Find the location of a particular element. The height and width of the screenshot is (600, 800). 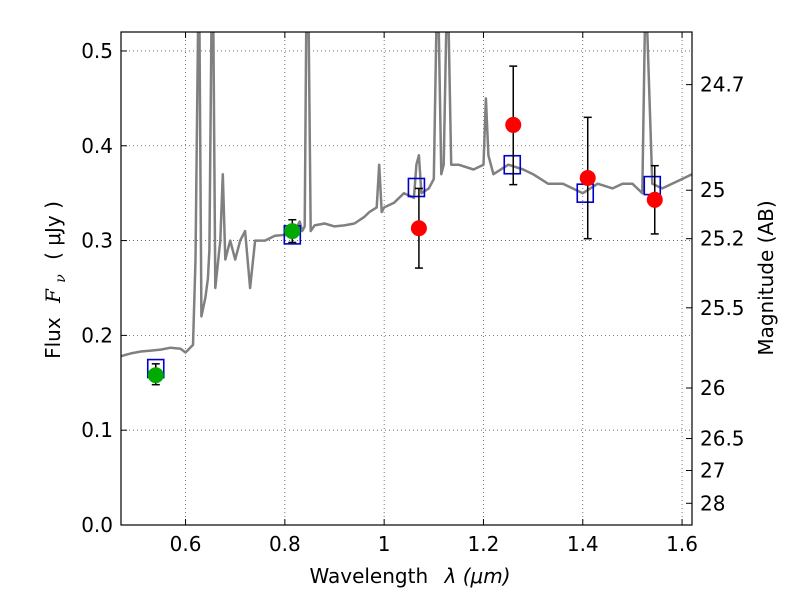

y-tick-label: 0.1 is located at coordinates (97, 430).